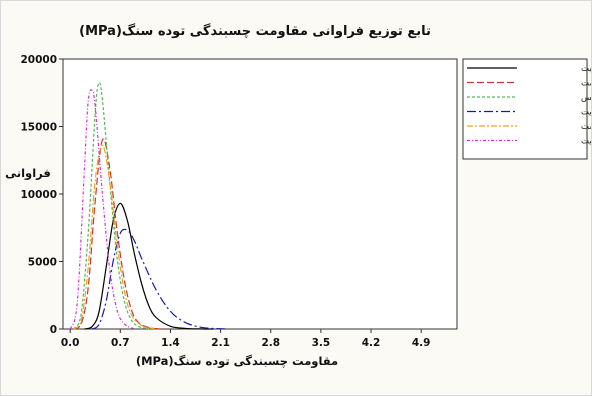 The image size is (592, 396). I want to click on legend-label-5: میکاشیست, so click(586, 127).